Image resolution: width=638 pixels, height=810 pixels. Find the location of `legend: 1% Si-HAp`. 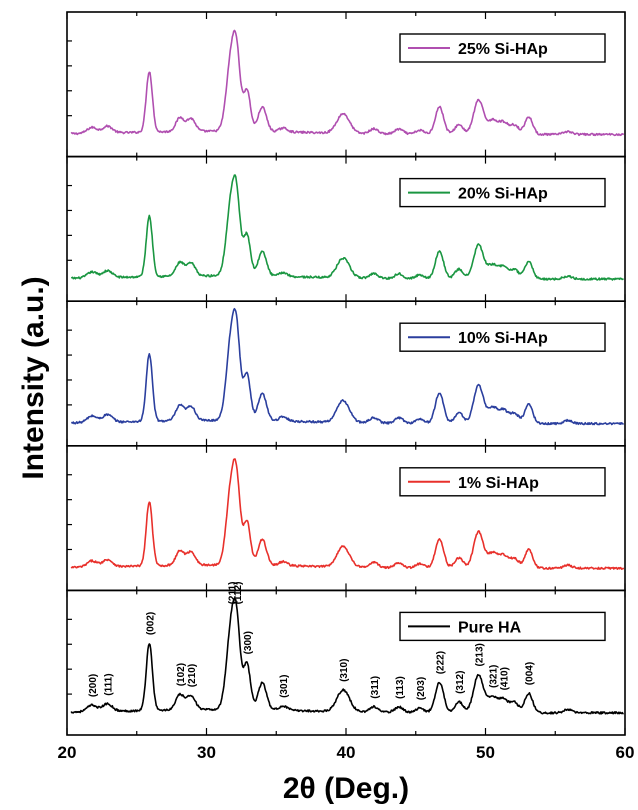

legend: 1% Si-HAp is located at coordinates (502, 482).